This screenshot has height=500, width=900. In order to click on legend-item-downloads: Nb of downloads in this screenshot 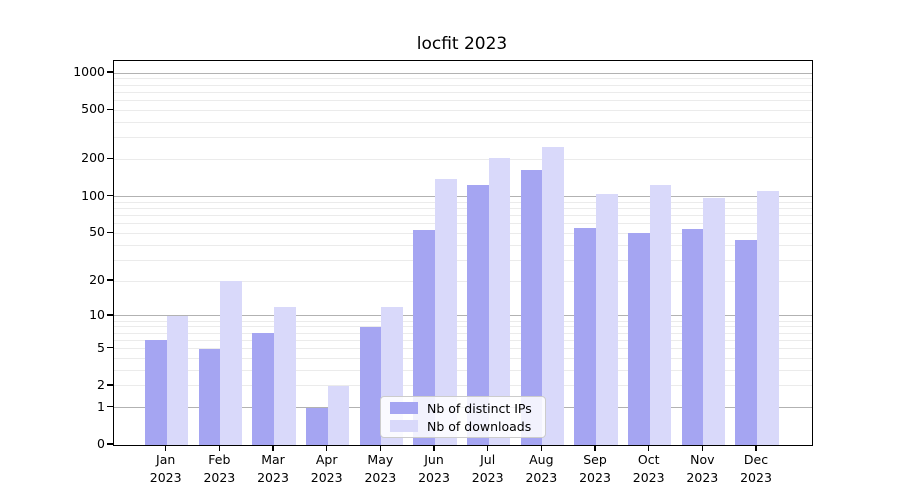, I will do `click(467, 426)`.